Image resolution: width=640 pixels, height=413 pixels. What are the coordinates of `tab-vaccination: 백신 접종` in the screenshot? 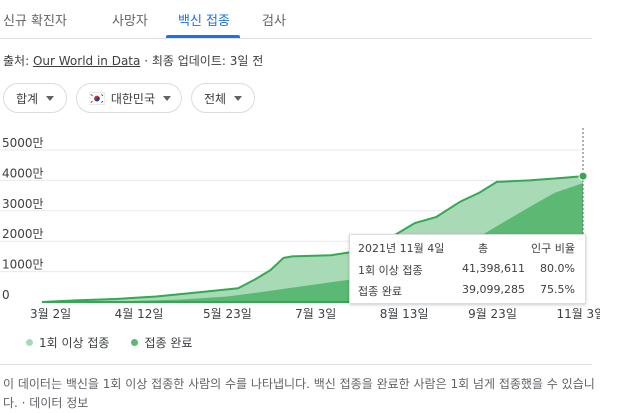 It's located at (204, 21).